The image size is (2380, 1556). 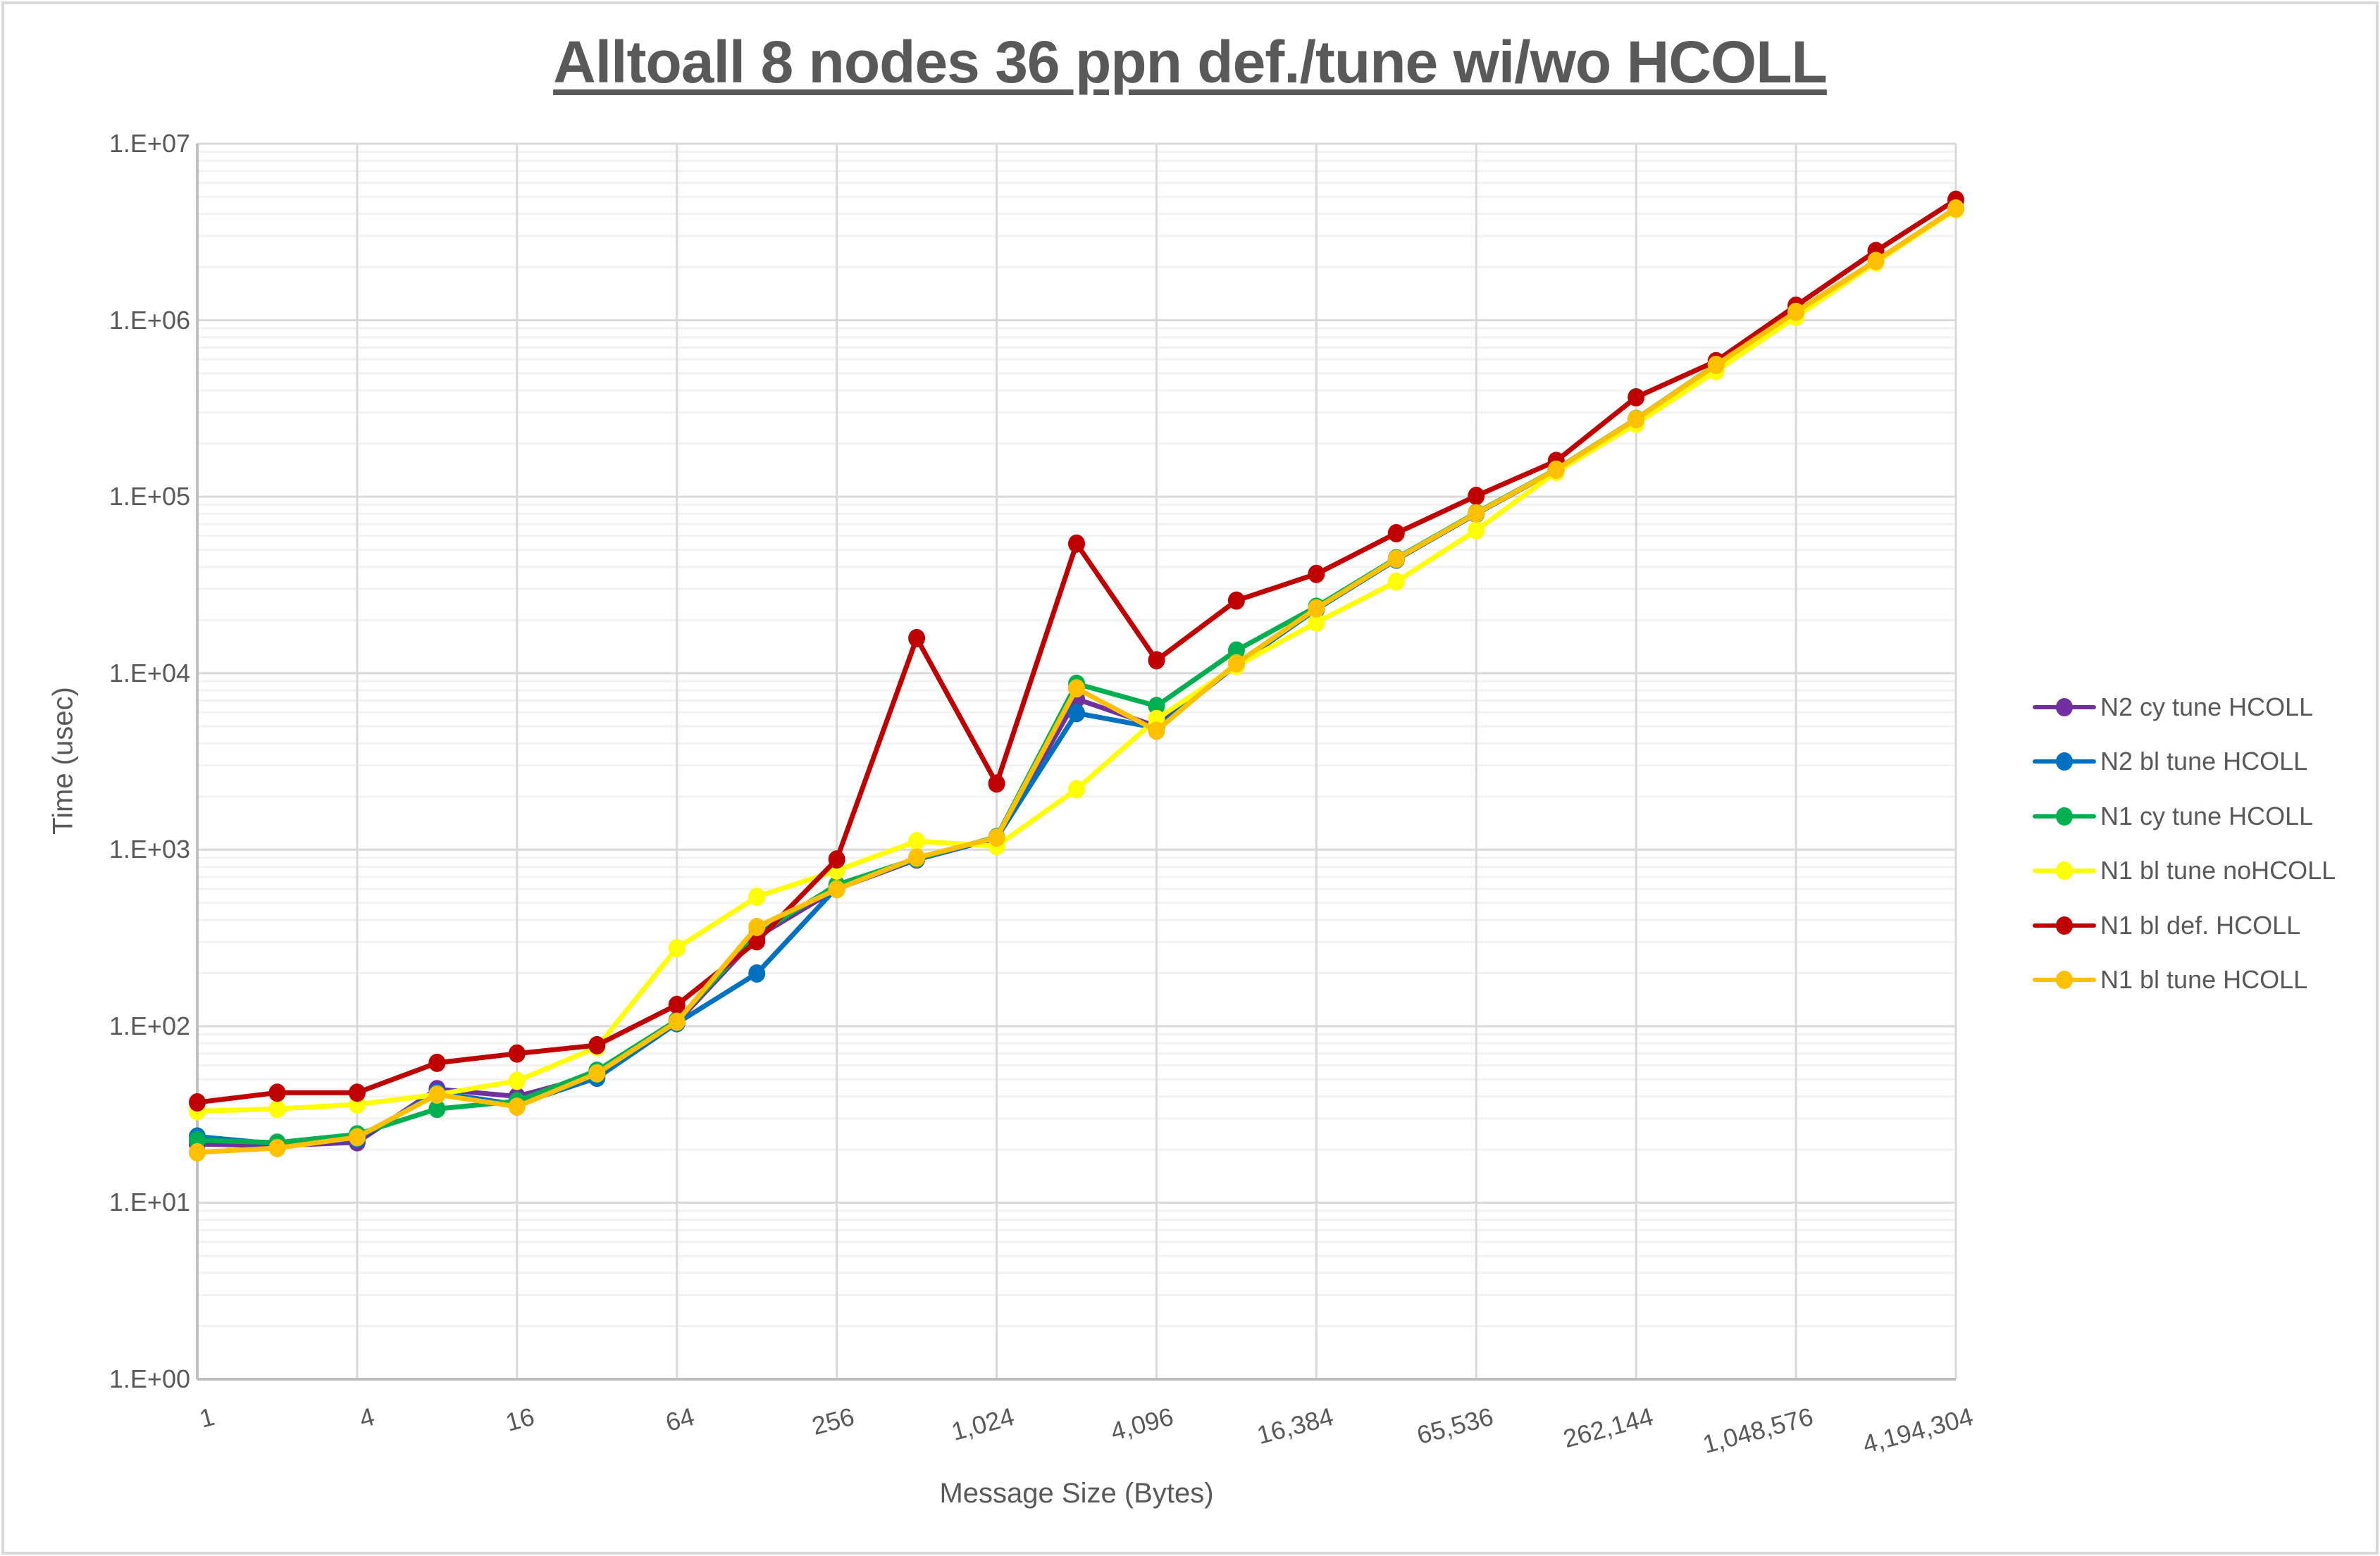 What do you see at coordinates (149, 496) in the screenshot?
I see `y-tick-label: 1.E+05` at bounding box center [149, 496].